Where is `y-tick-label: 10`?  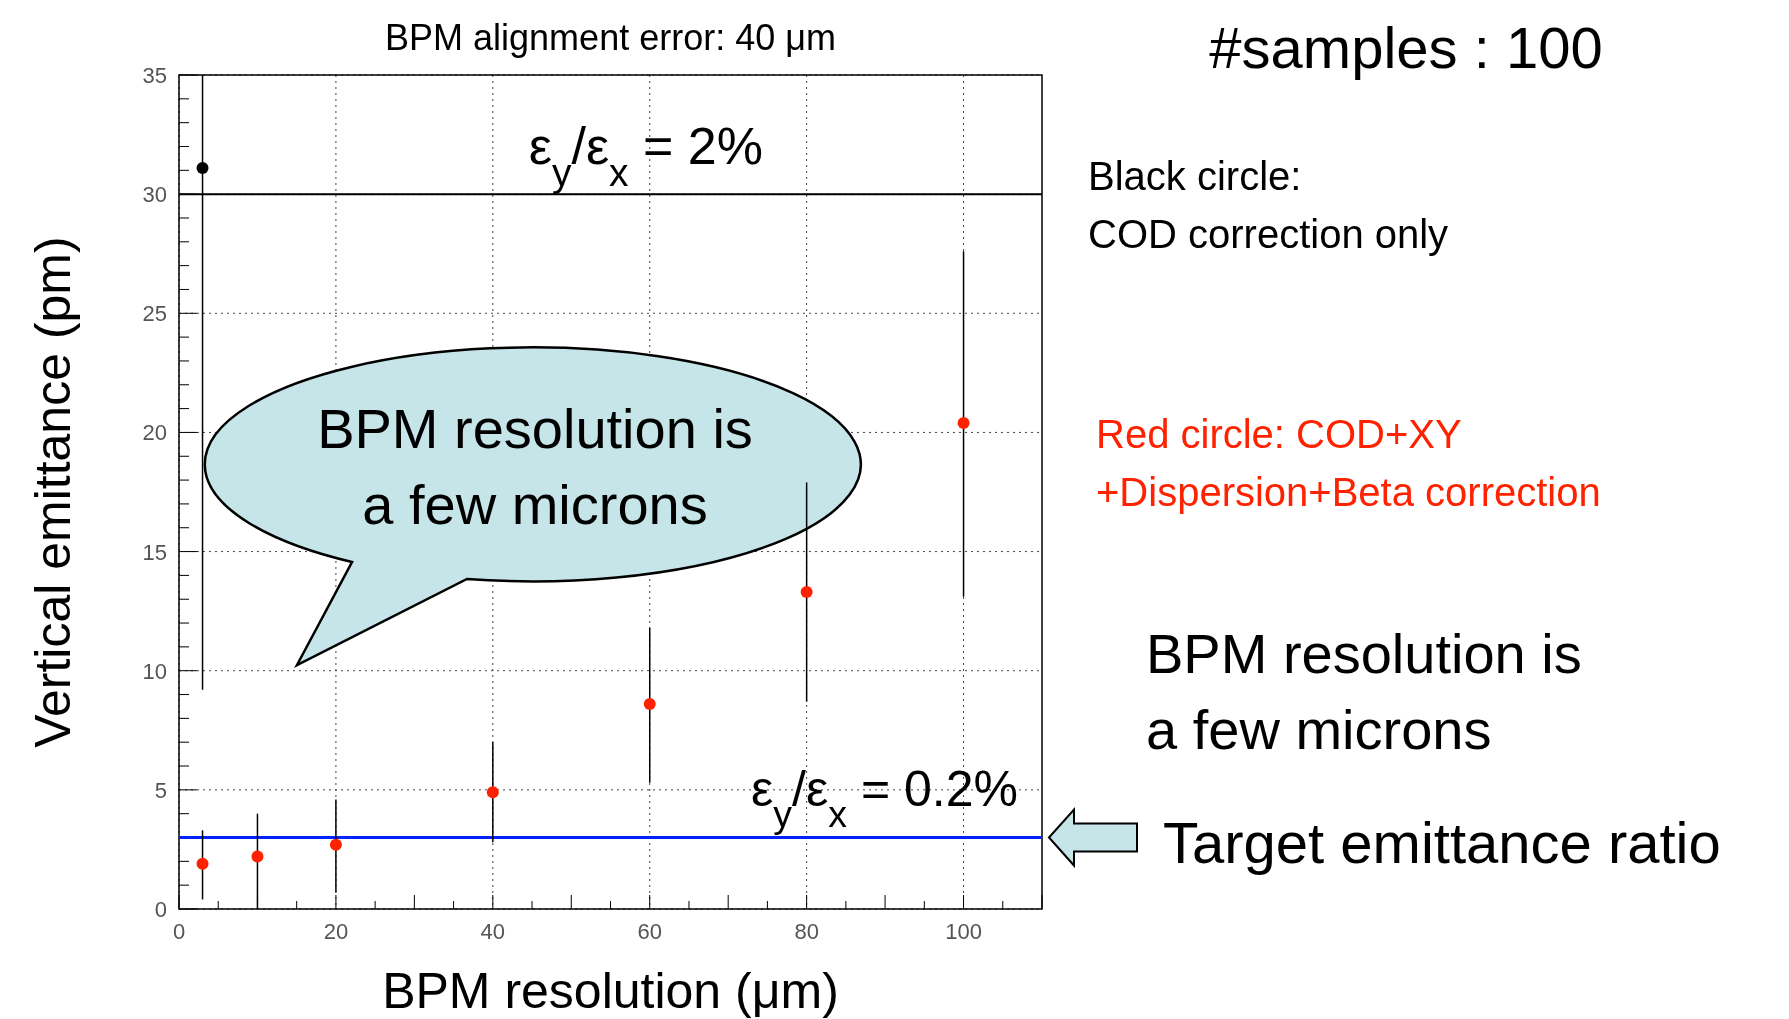
y-tick-label: 10 is located at coordinates (154, 671).